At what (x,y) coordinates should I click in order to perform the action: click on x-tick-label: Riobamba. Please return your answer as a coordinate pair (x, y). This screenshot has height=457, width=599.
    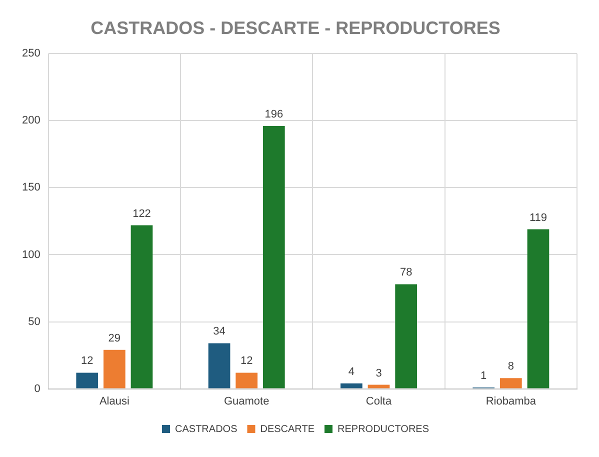
    Looking at the image, I should click on (511, 401).